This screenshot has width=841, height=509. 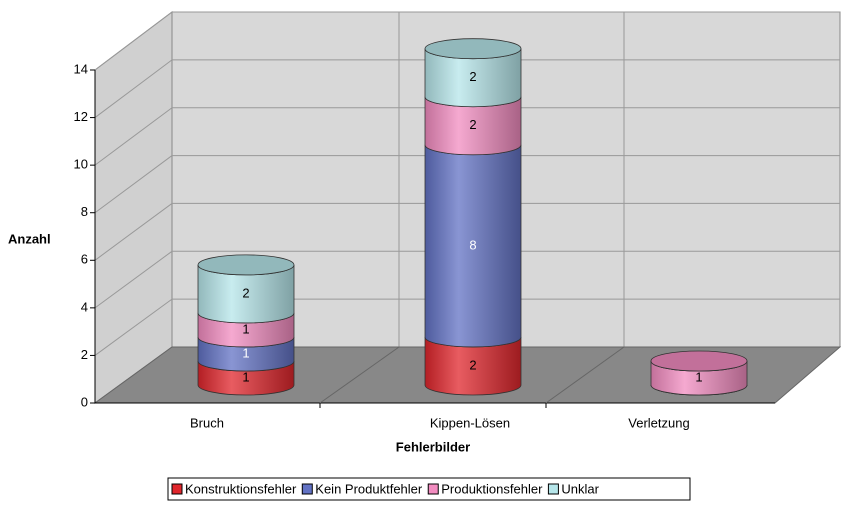 I want to click on legend-label: Kein Produktfehler, so click(x=369, y=488).